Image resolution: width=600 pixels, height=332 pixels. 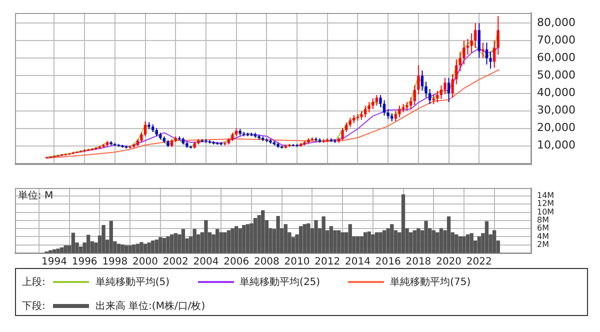 I want to click on x-tick-label: 2008, so click(x=267, y=262).